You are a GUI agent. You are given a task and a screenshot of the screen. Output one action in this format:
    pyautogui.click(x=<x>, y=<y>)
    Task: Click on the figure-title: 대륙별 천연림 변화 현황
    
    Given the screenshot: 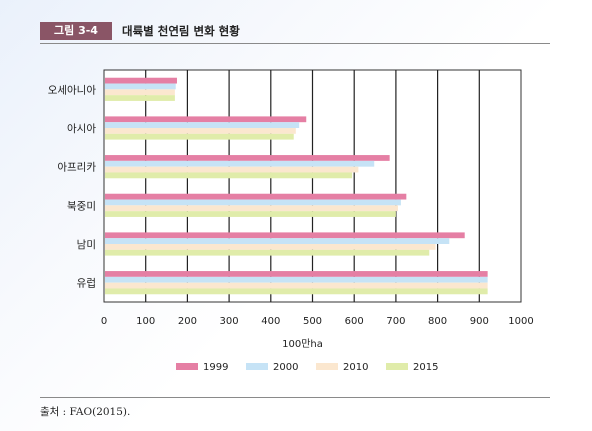 What is the action you would take?
    pyautogui.click(x=181, y=31)
    